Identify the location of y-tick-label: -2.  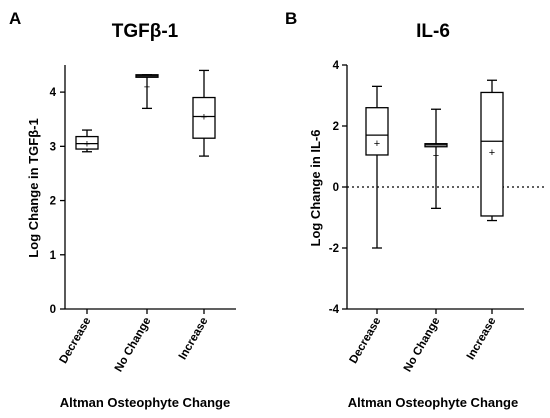
(334, 249).